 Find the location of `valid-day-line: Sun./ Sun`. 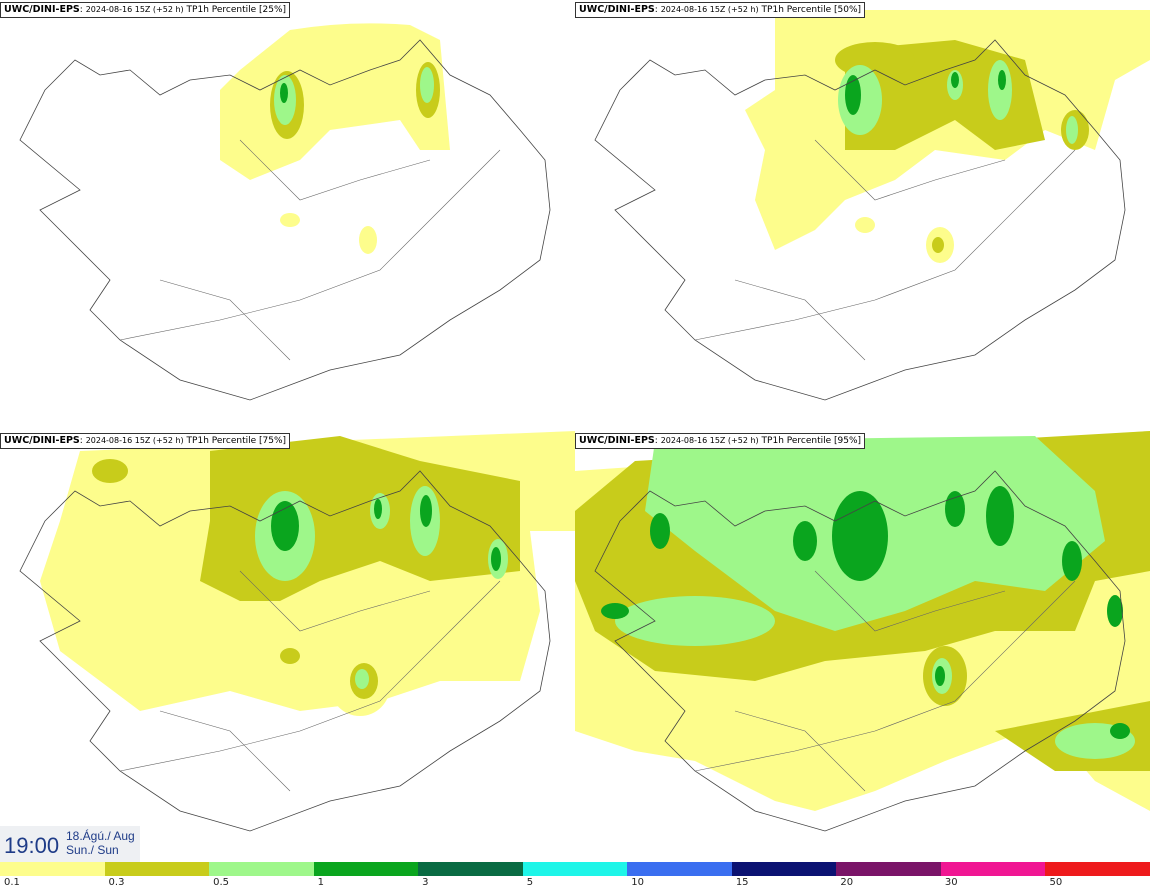

valid-day-line: Sun./ Sun is located at coordinates (92, 850).